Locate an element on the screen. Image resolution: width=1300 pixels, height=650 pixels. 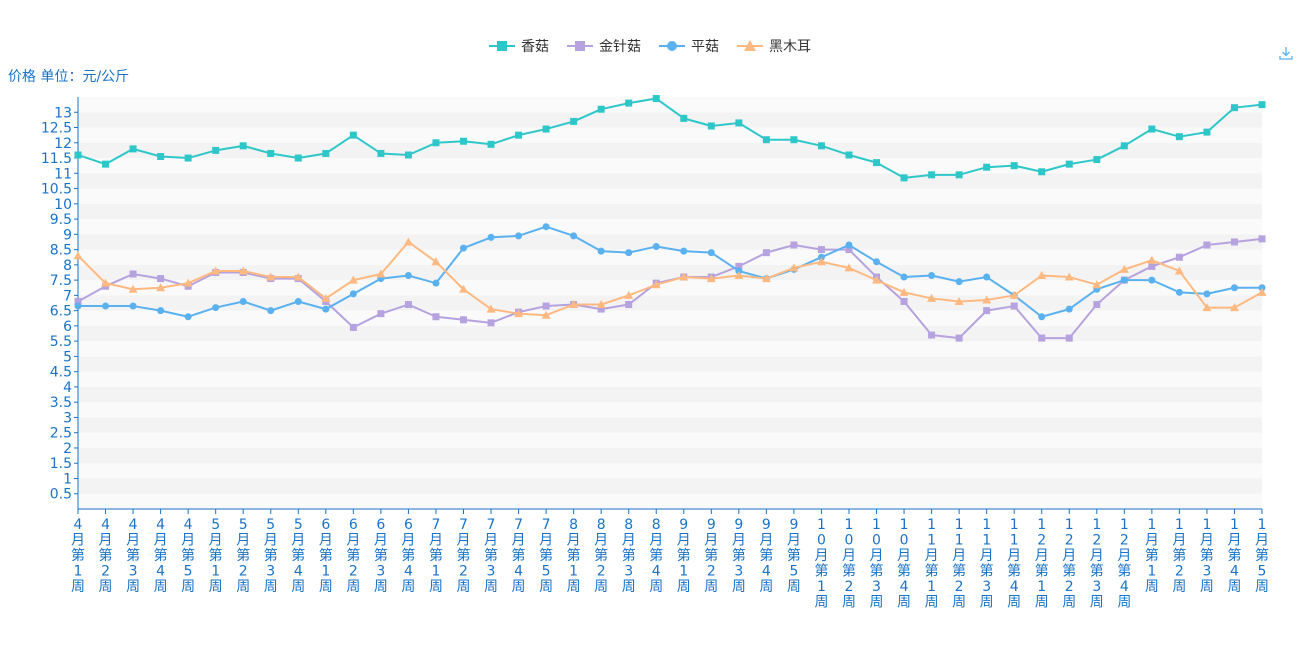
legend-item: 平菇 is located at coordinates (689, 46).